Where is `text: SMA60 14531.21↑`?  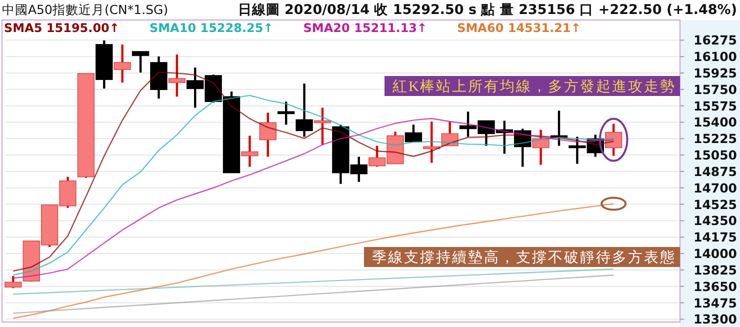
text: SMA60 14531.21↑ is located at coordinates (519, 28).